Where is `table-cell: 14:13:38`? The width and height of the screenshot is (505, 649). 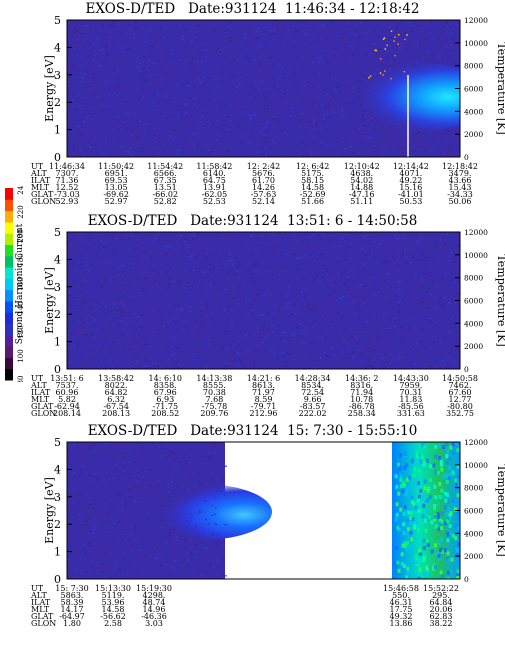
table-cell: 14:13:38 is located at coordinates (214, 378).